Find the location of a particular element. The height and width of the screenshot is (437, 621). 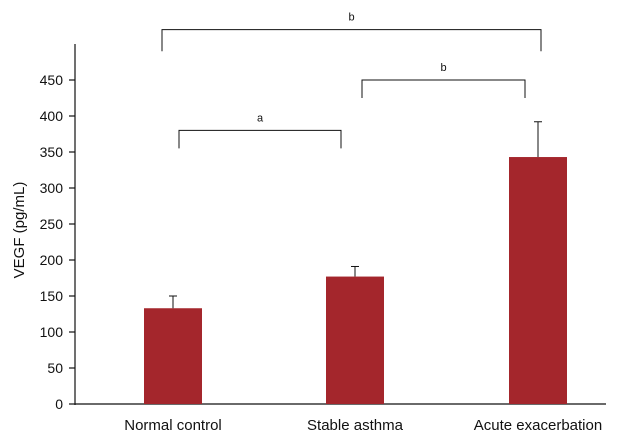

x-tick-label: Acute exacerbation is located at coordinates (538, 425).